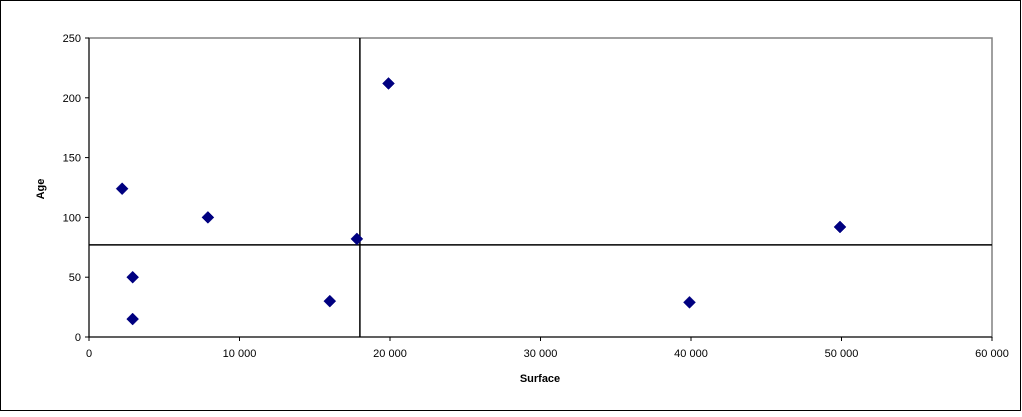 The width and height of the screenshot is (1022, 417). What do you see at coordinates (72, 159) in the screenshot?
I see `y-tick-label: 150` at bounding box center [72, 159].